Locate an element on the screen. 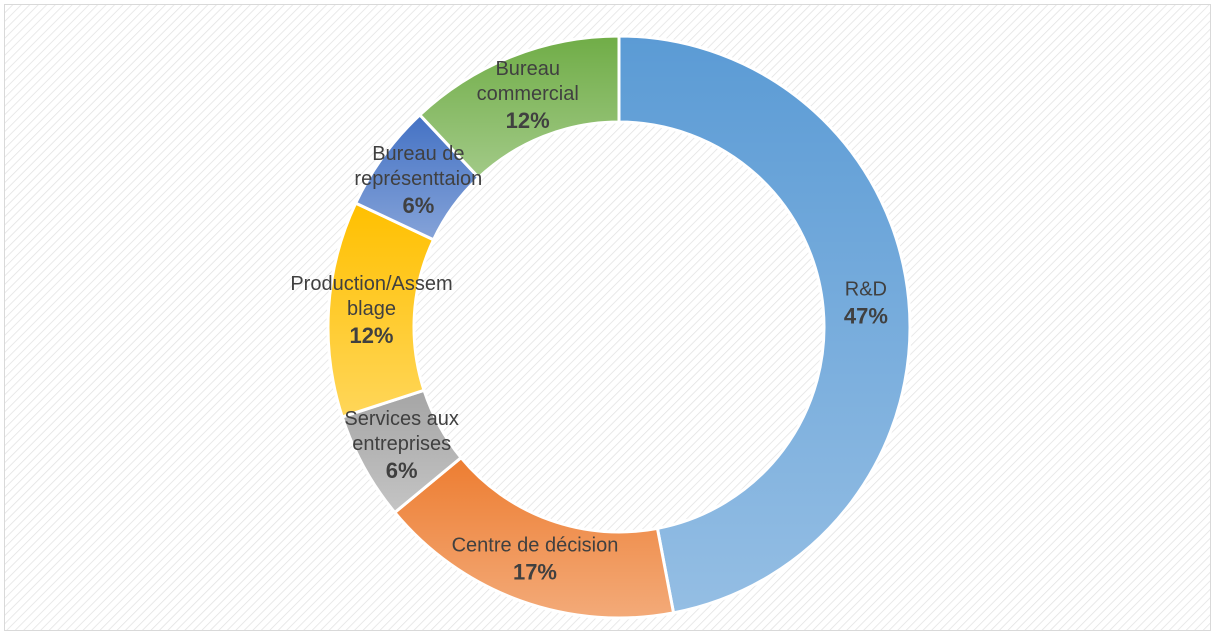  category-label: Production/Assemblage is located at coordinates (371, 297).